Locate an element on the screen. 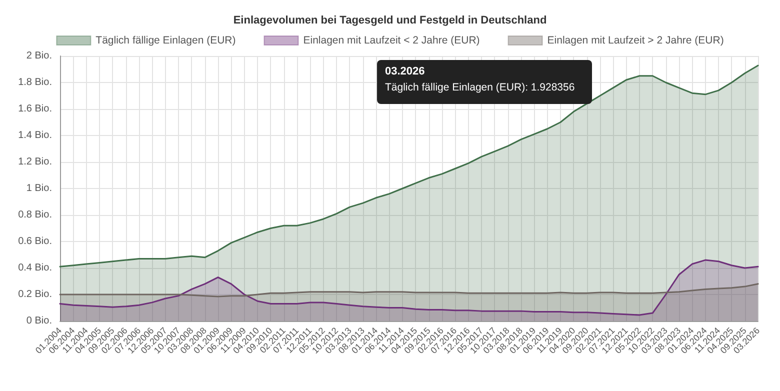 Image resolution: width=780 pixels, height=391 pixels. y-tick-label: 1.4 Bio. is located at coordinates (35, 135).